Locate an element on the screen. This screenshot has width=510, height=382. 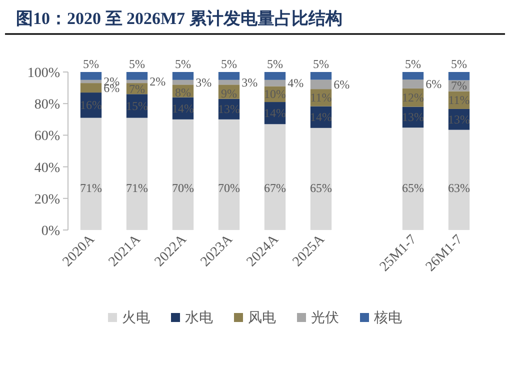
data-label: 2% is located at coordinates (158, 81).